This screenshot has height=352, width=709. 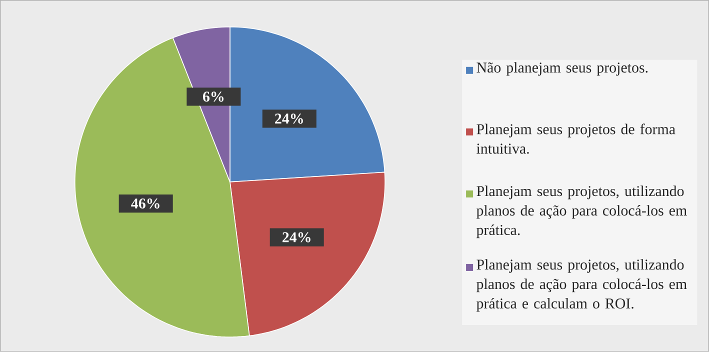 What do you see at coordinates (576, 139) in the screenshot?
I see `legend-label: Planejam seus projetos de forma intuitiva.` at bounding box center [576, 139].